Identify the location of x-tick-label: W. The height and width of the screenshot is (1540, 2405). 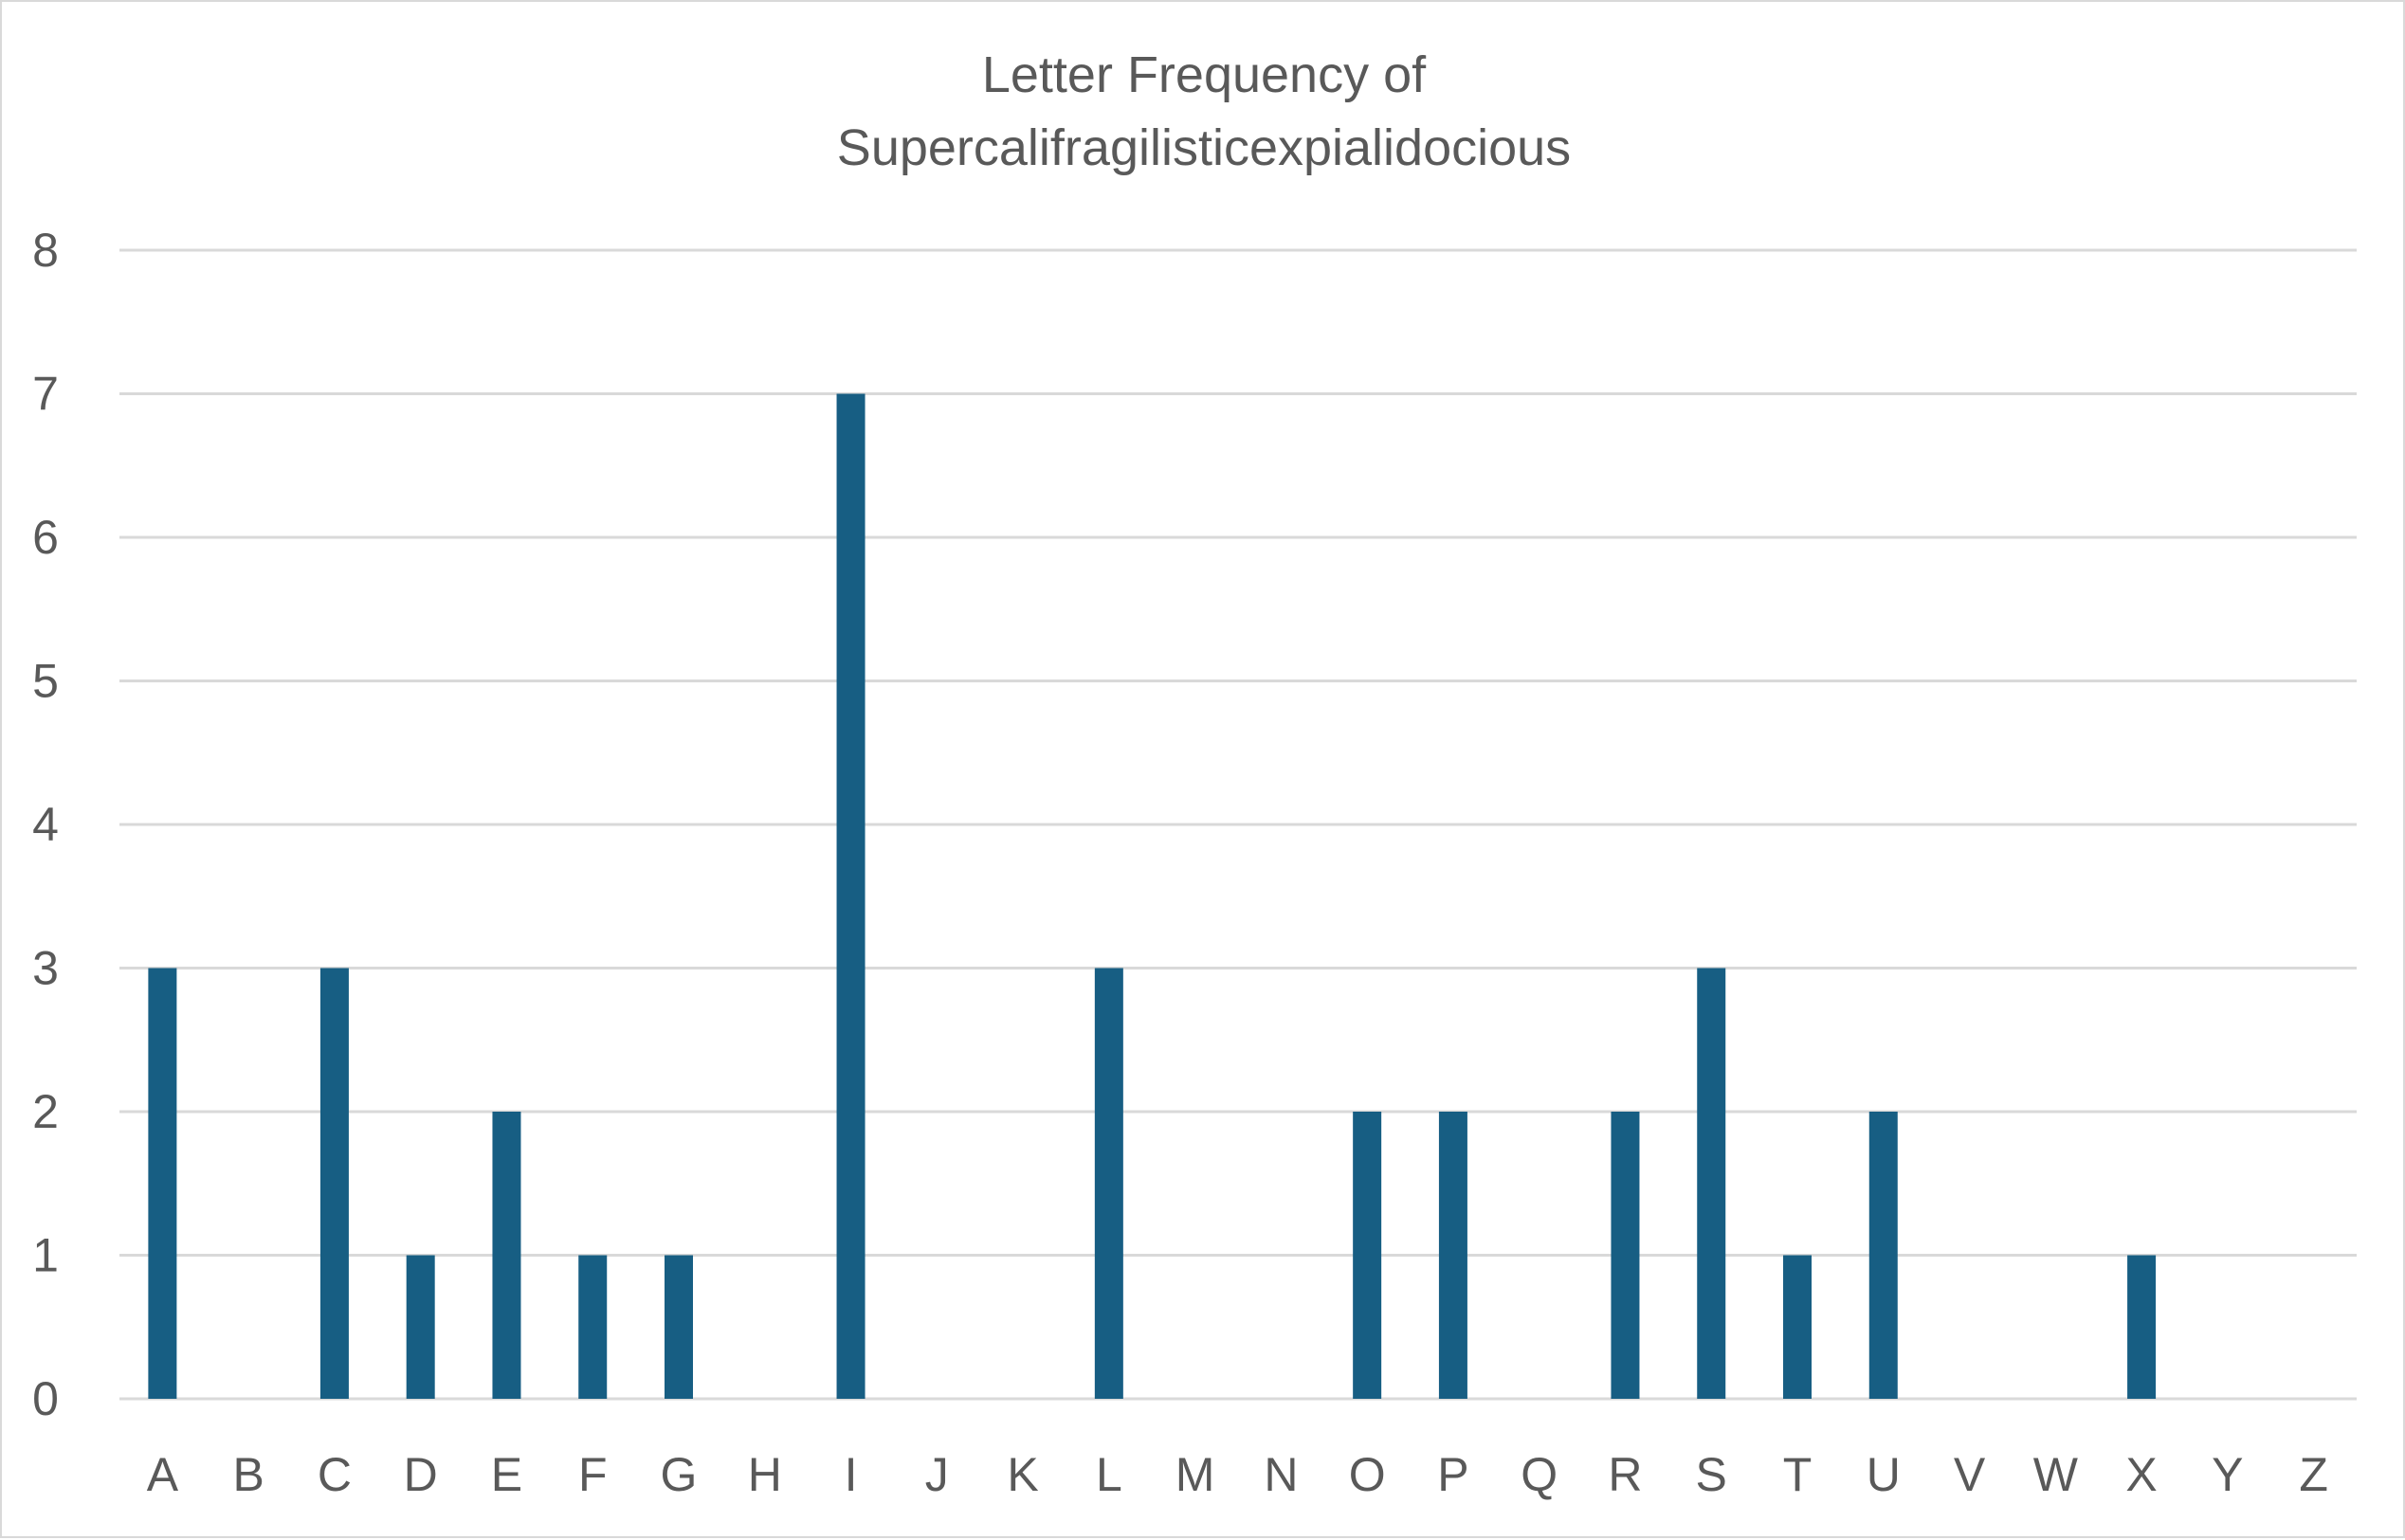
(2056, 1474).